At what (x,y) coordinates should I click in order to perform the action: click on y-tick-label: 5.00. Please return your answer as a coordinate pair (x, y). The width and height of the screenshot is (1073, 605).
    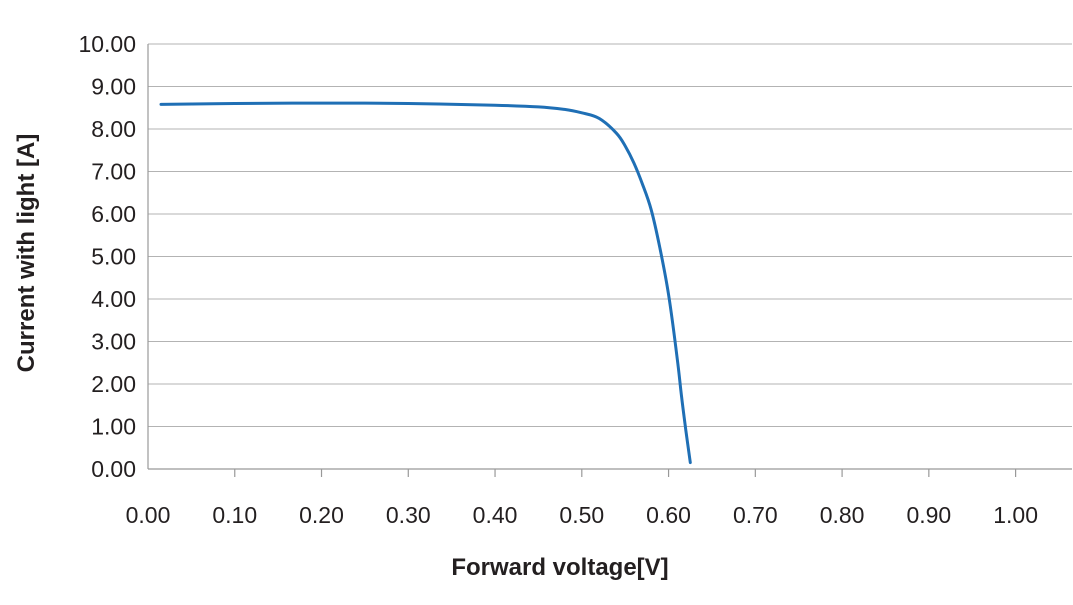
    Looking at the image, I should click on (113, 257).